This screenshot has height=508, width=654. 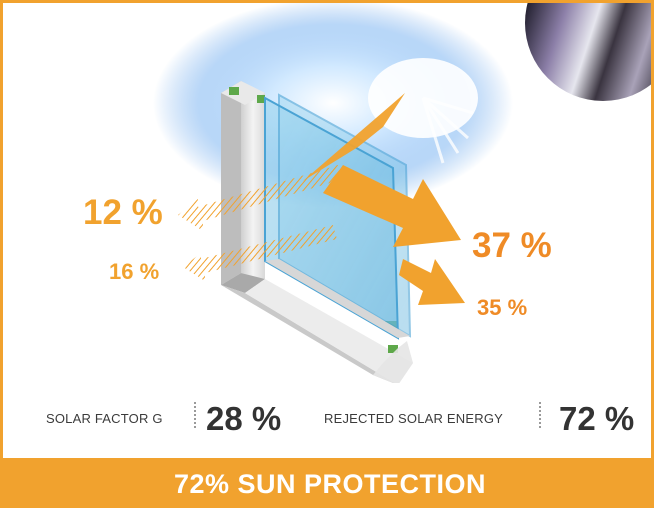 I want to click on transmitted-arrow, so click(x=392, y=206).